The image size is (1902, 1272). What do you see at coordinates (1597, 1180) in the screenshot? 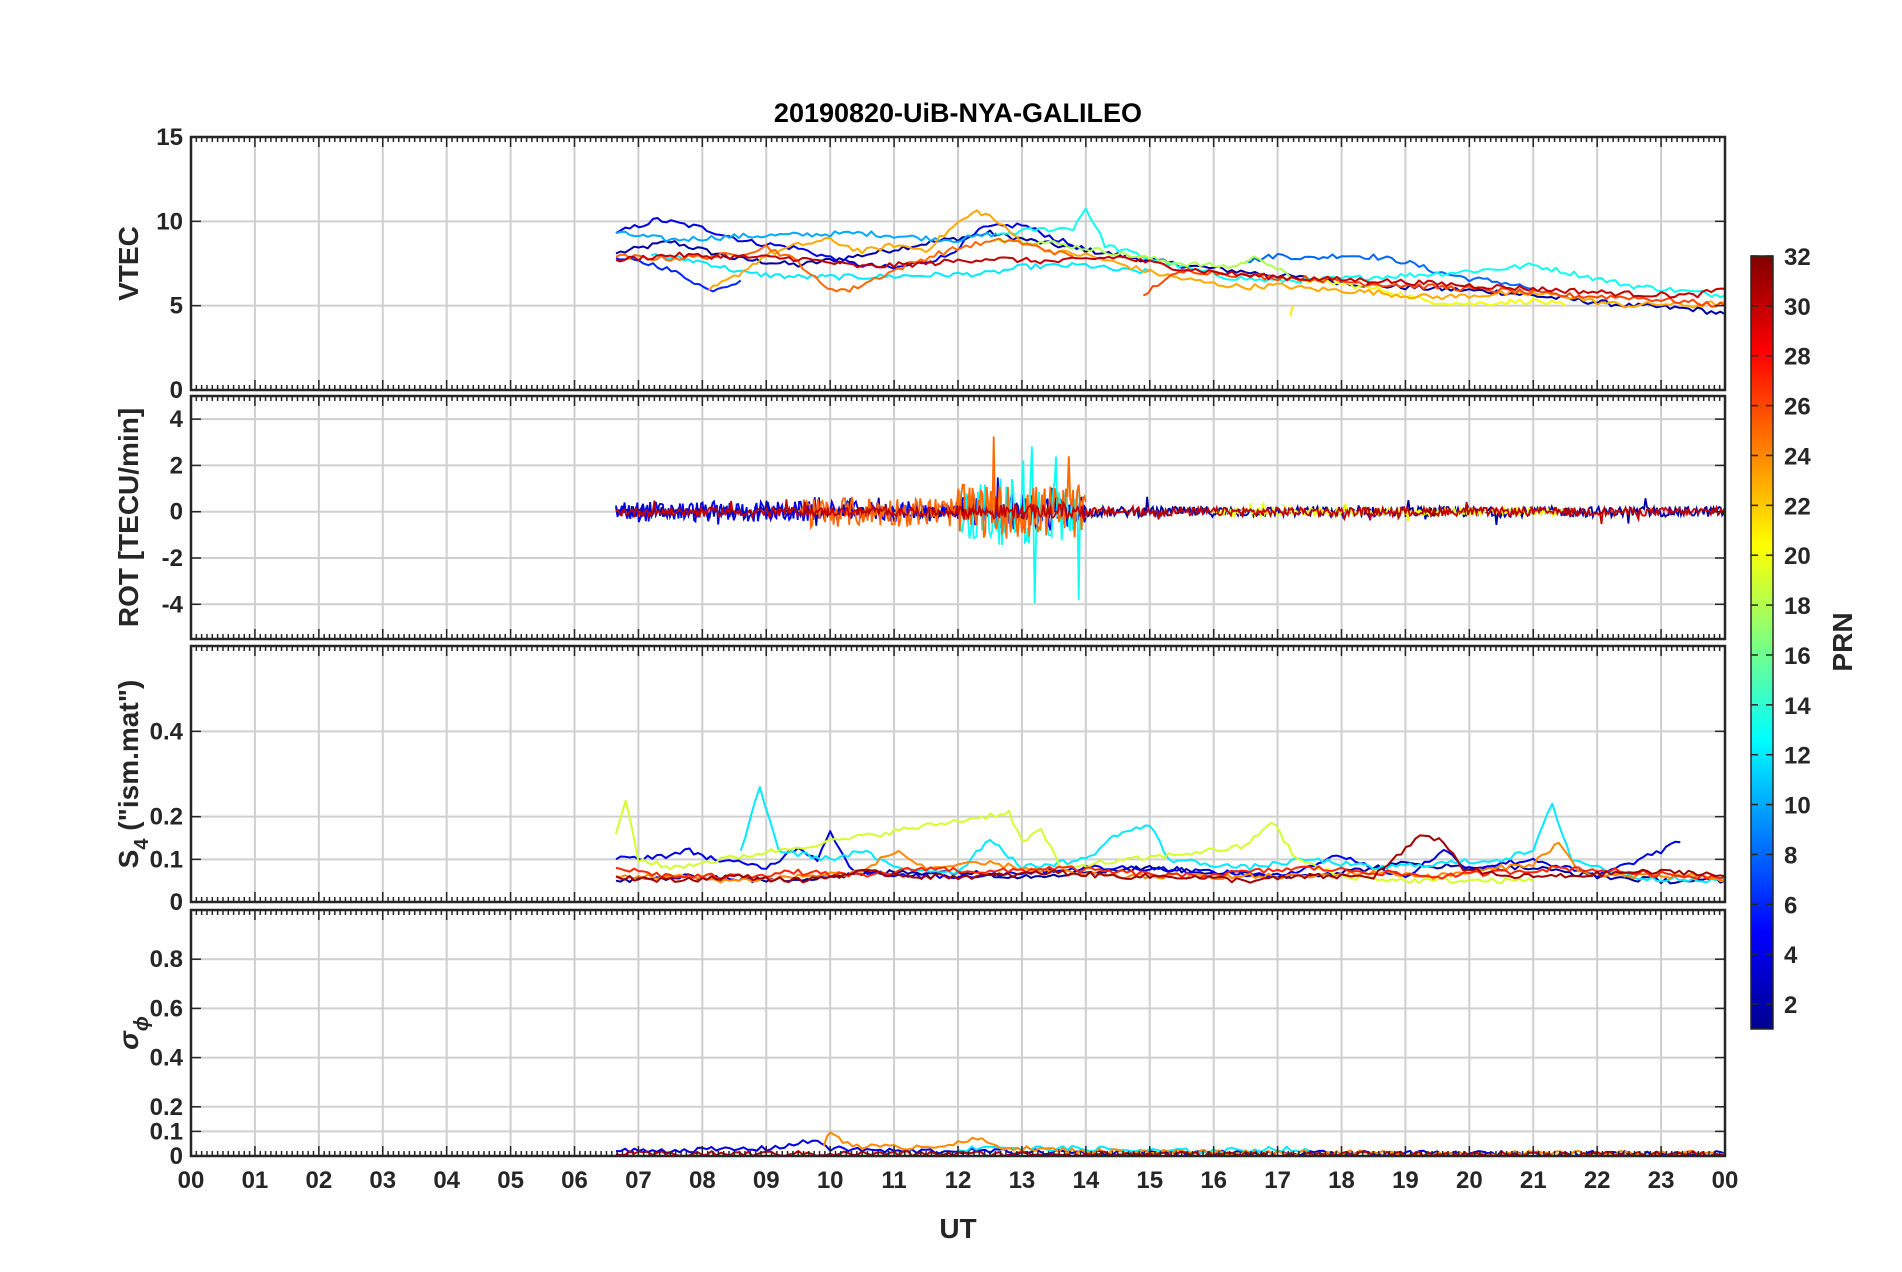
I see `x-tick-label: 22` at bounding box center [1597, 1180].